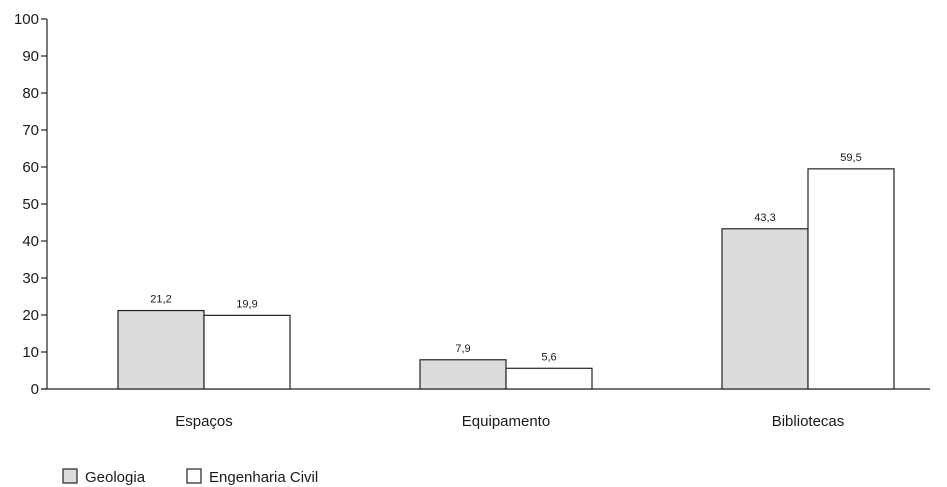  I want to click on y-tick-label: 30, so click(30, 278).